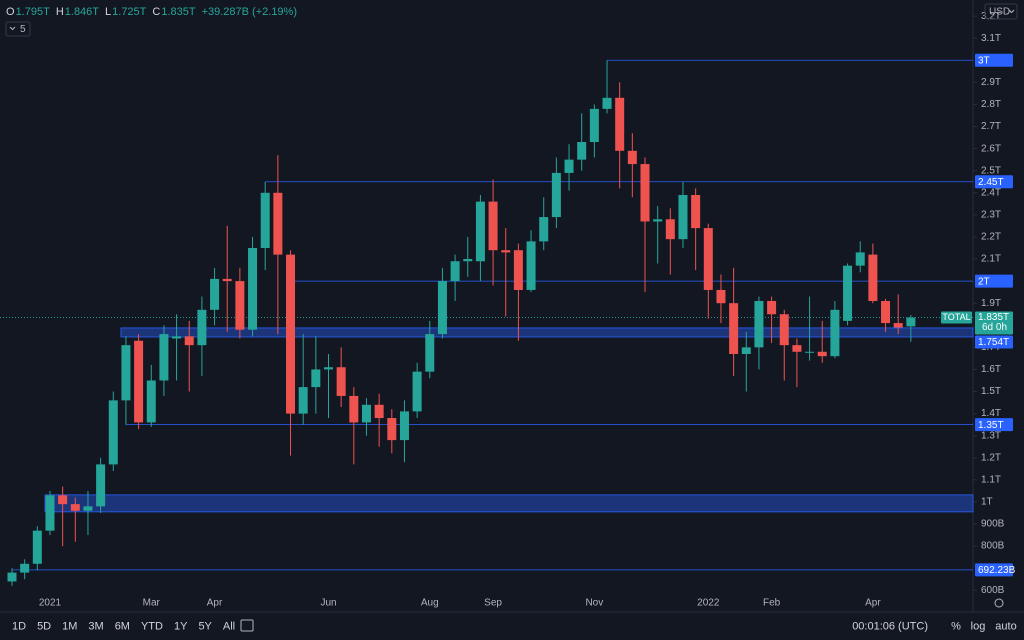 This screenshot has width=1024, height=640. Describe the element at coordinates (991, 237) in the screenshot. I see `y-tick-label: 2.2T` at that location.